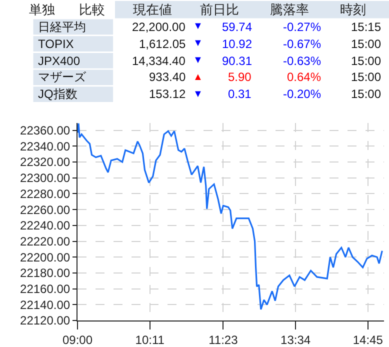 Image resolution: width=389 pixels, height=347 pixels. What do you see at coordinates (237, 27) in the screenshot?
I see `text: 59.74` at bounding box center [237, 27].